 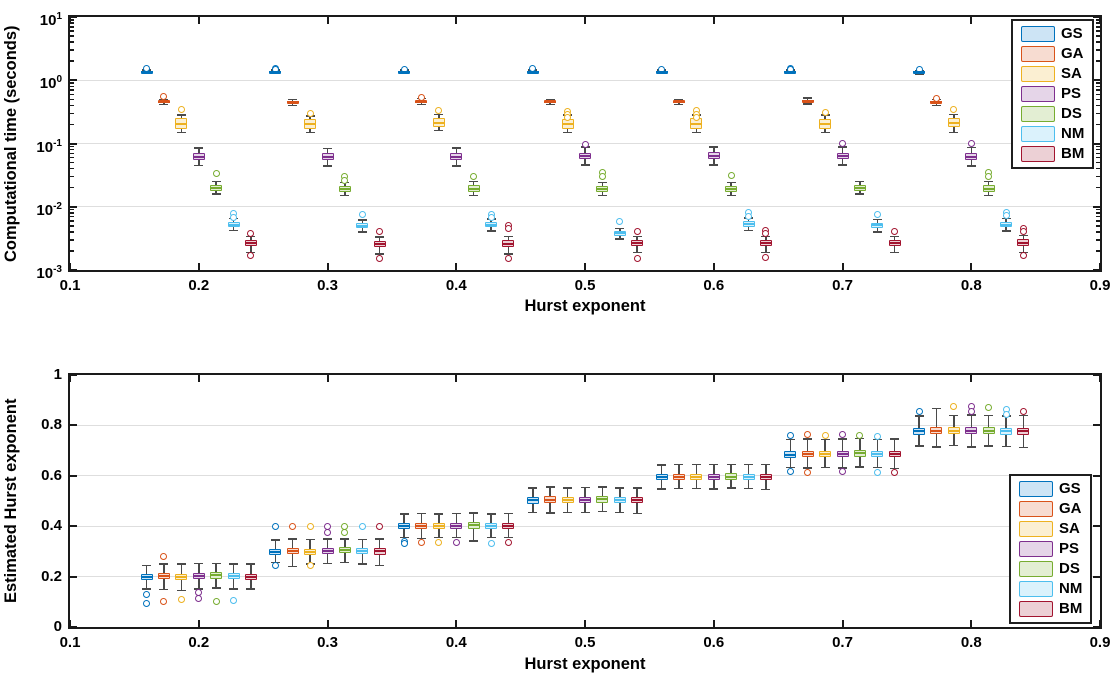 I want to click on outlier-GA, so click(x=421, y=97).